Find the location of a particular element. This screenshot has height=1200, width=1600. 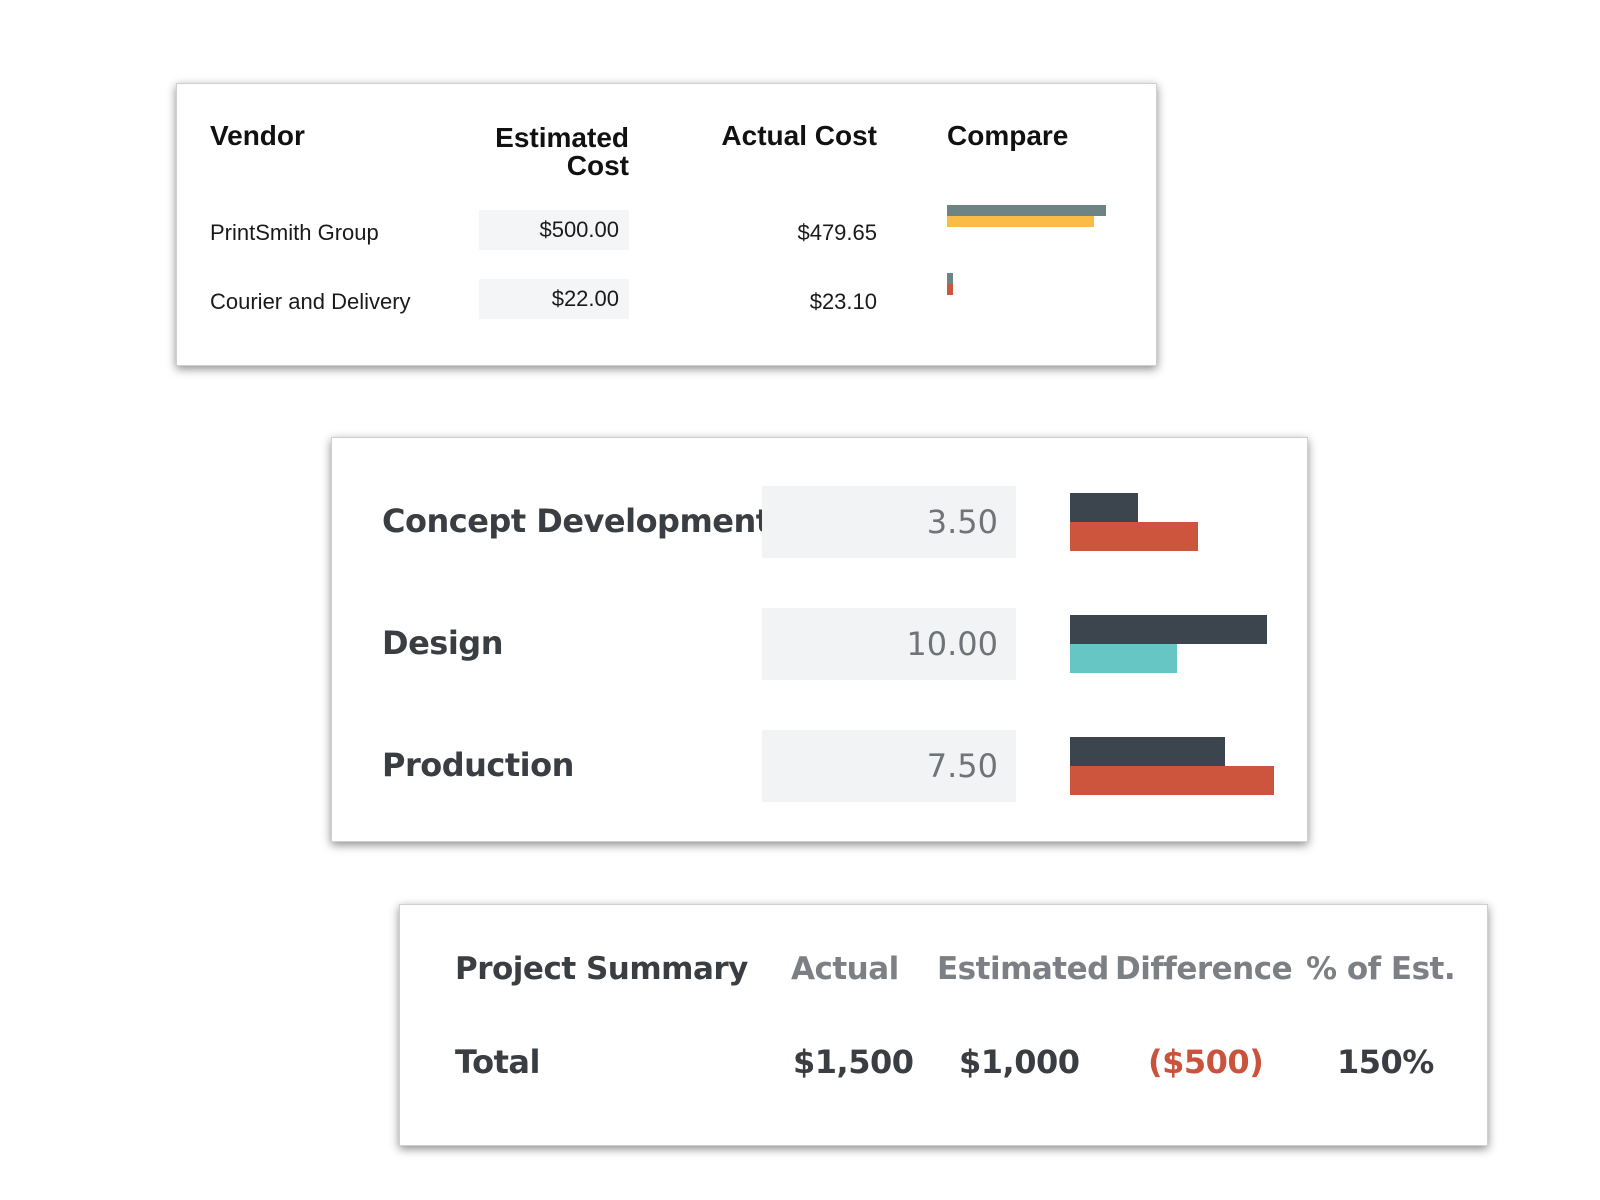

total-percent-value: 150% is located at coordinates (1385, 1062).